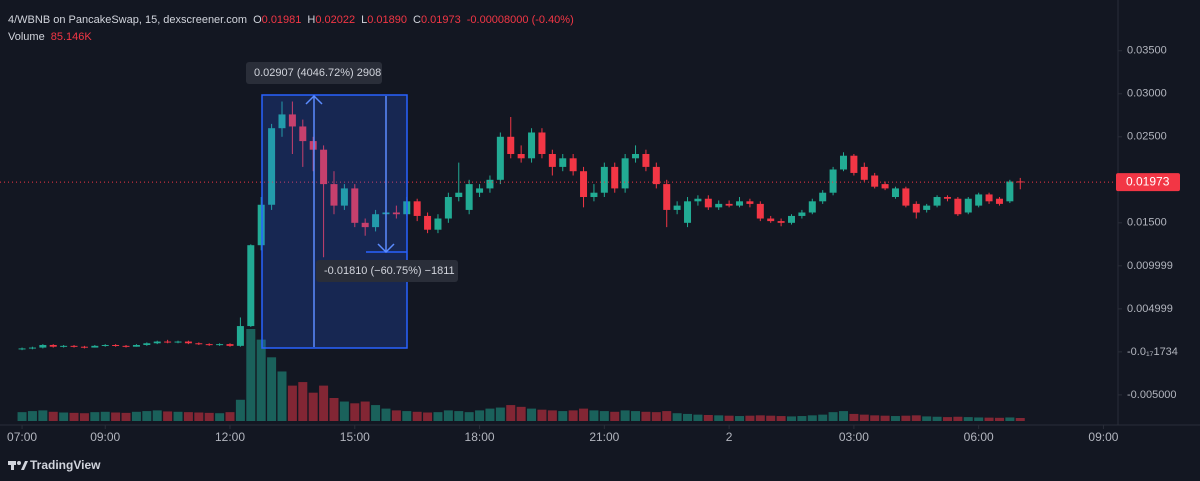 The width and height of the screenshot is (1200, 481). What do you see at coordinates (1147, 137) in the screenshot?
I see `y-tick-label: 0.02500` at bounding box center [1147, 137].